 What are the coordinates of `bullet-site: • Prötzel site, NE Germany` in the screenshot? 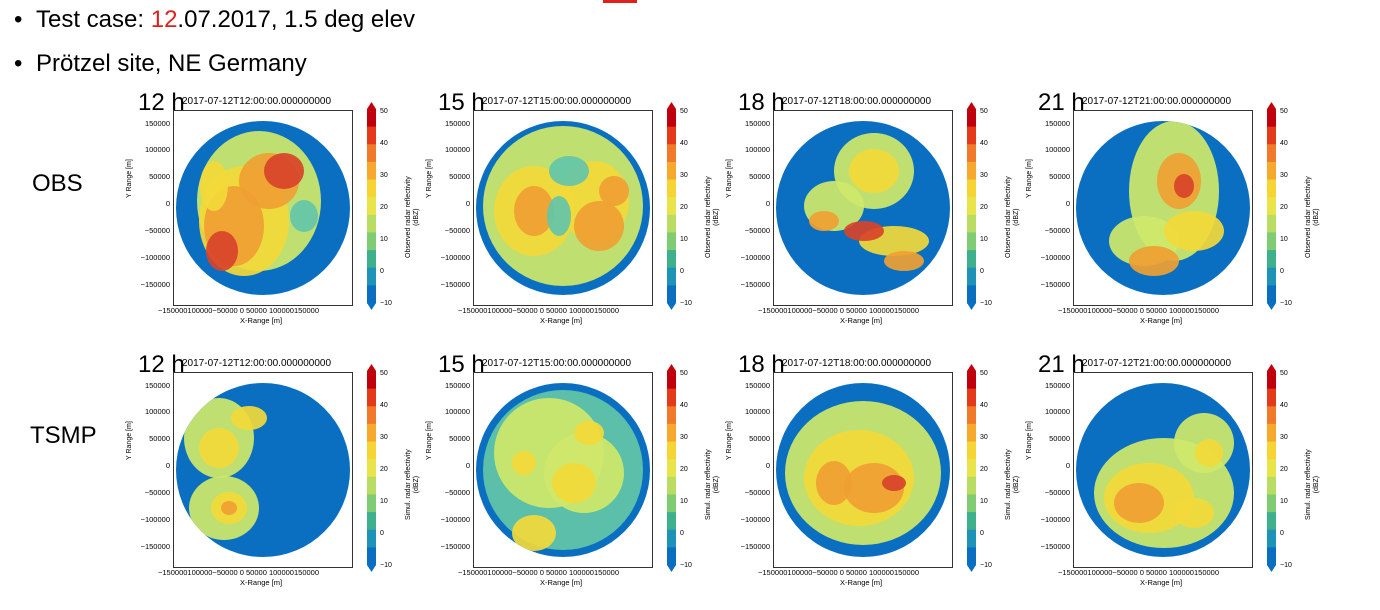 It's located at (160, 64).